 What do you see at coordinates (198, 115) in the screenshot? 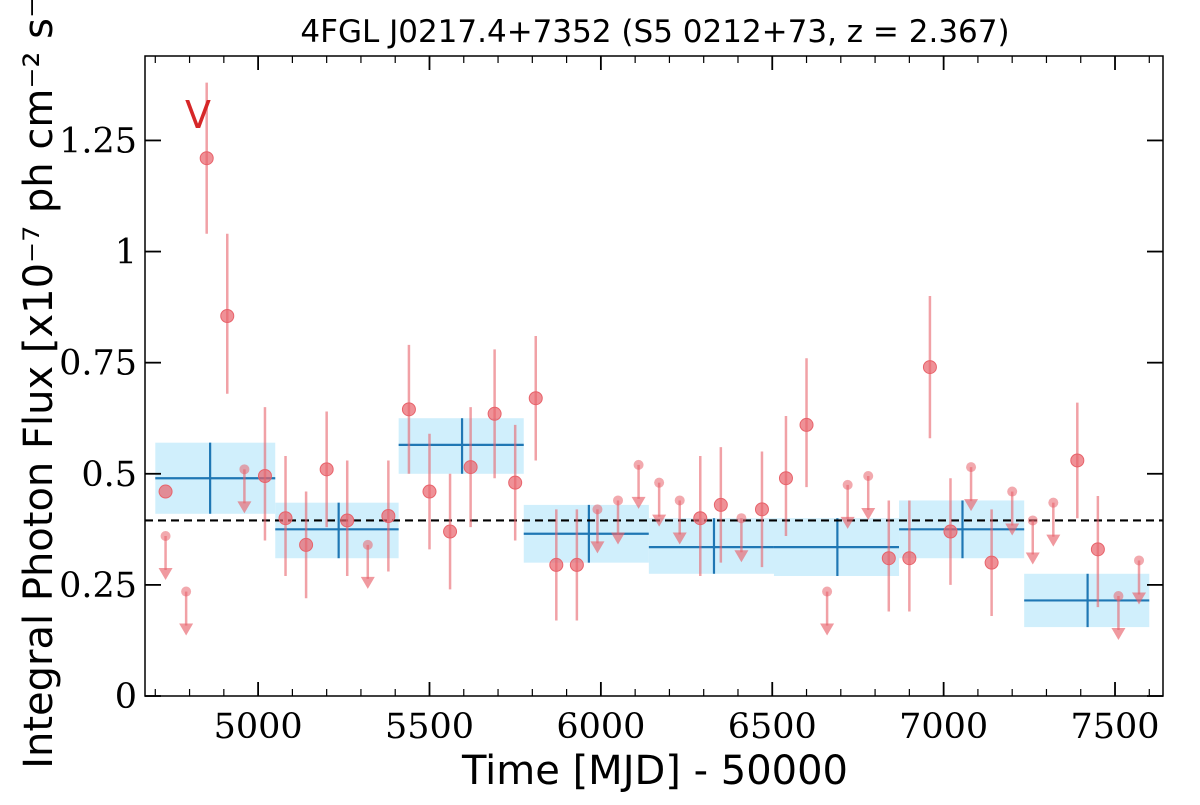
I see `annotation-marker: V` at bounding box center [198, 115].